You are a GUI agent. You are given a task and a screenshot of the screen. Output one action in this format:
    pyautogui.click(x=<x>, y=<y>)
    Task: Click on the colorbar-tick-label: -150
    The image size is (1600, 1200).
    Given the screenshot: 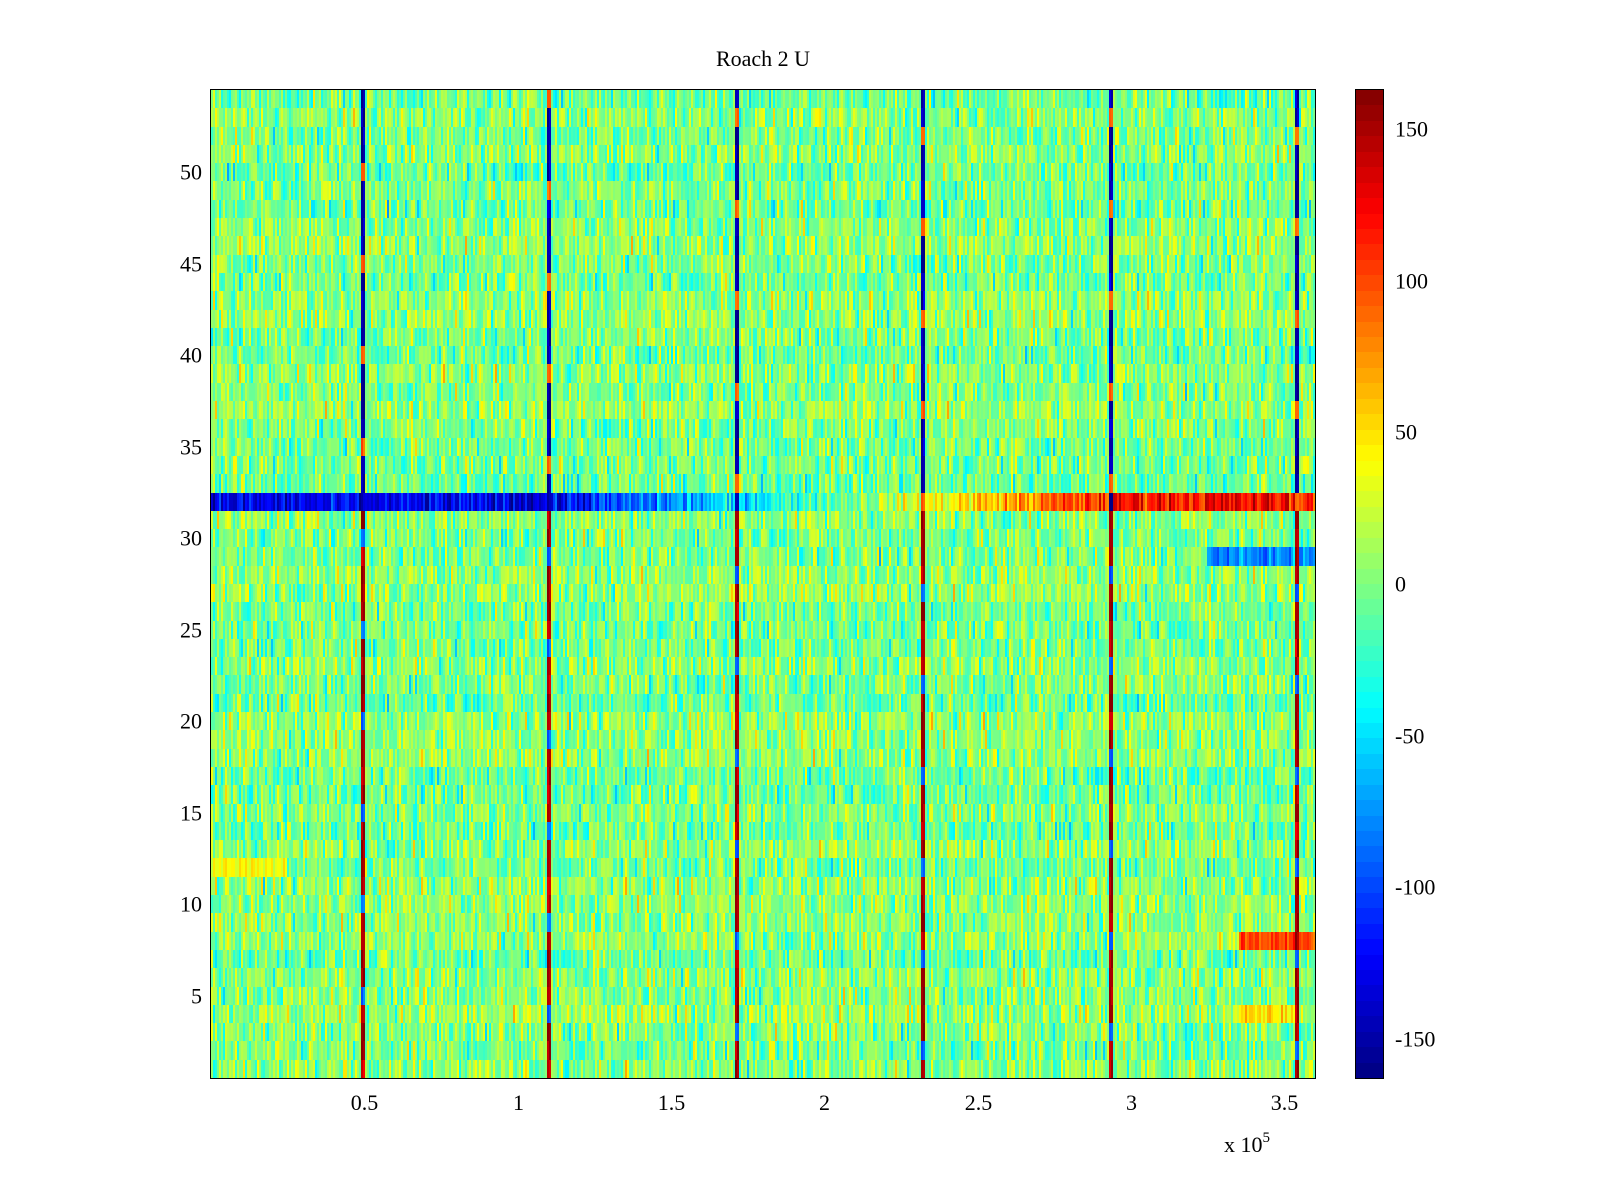 What is the action you would take?
    pyautogui.click(x=1415, y=1039)
    